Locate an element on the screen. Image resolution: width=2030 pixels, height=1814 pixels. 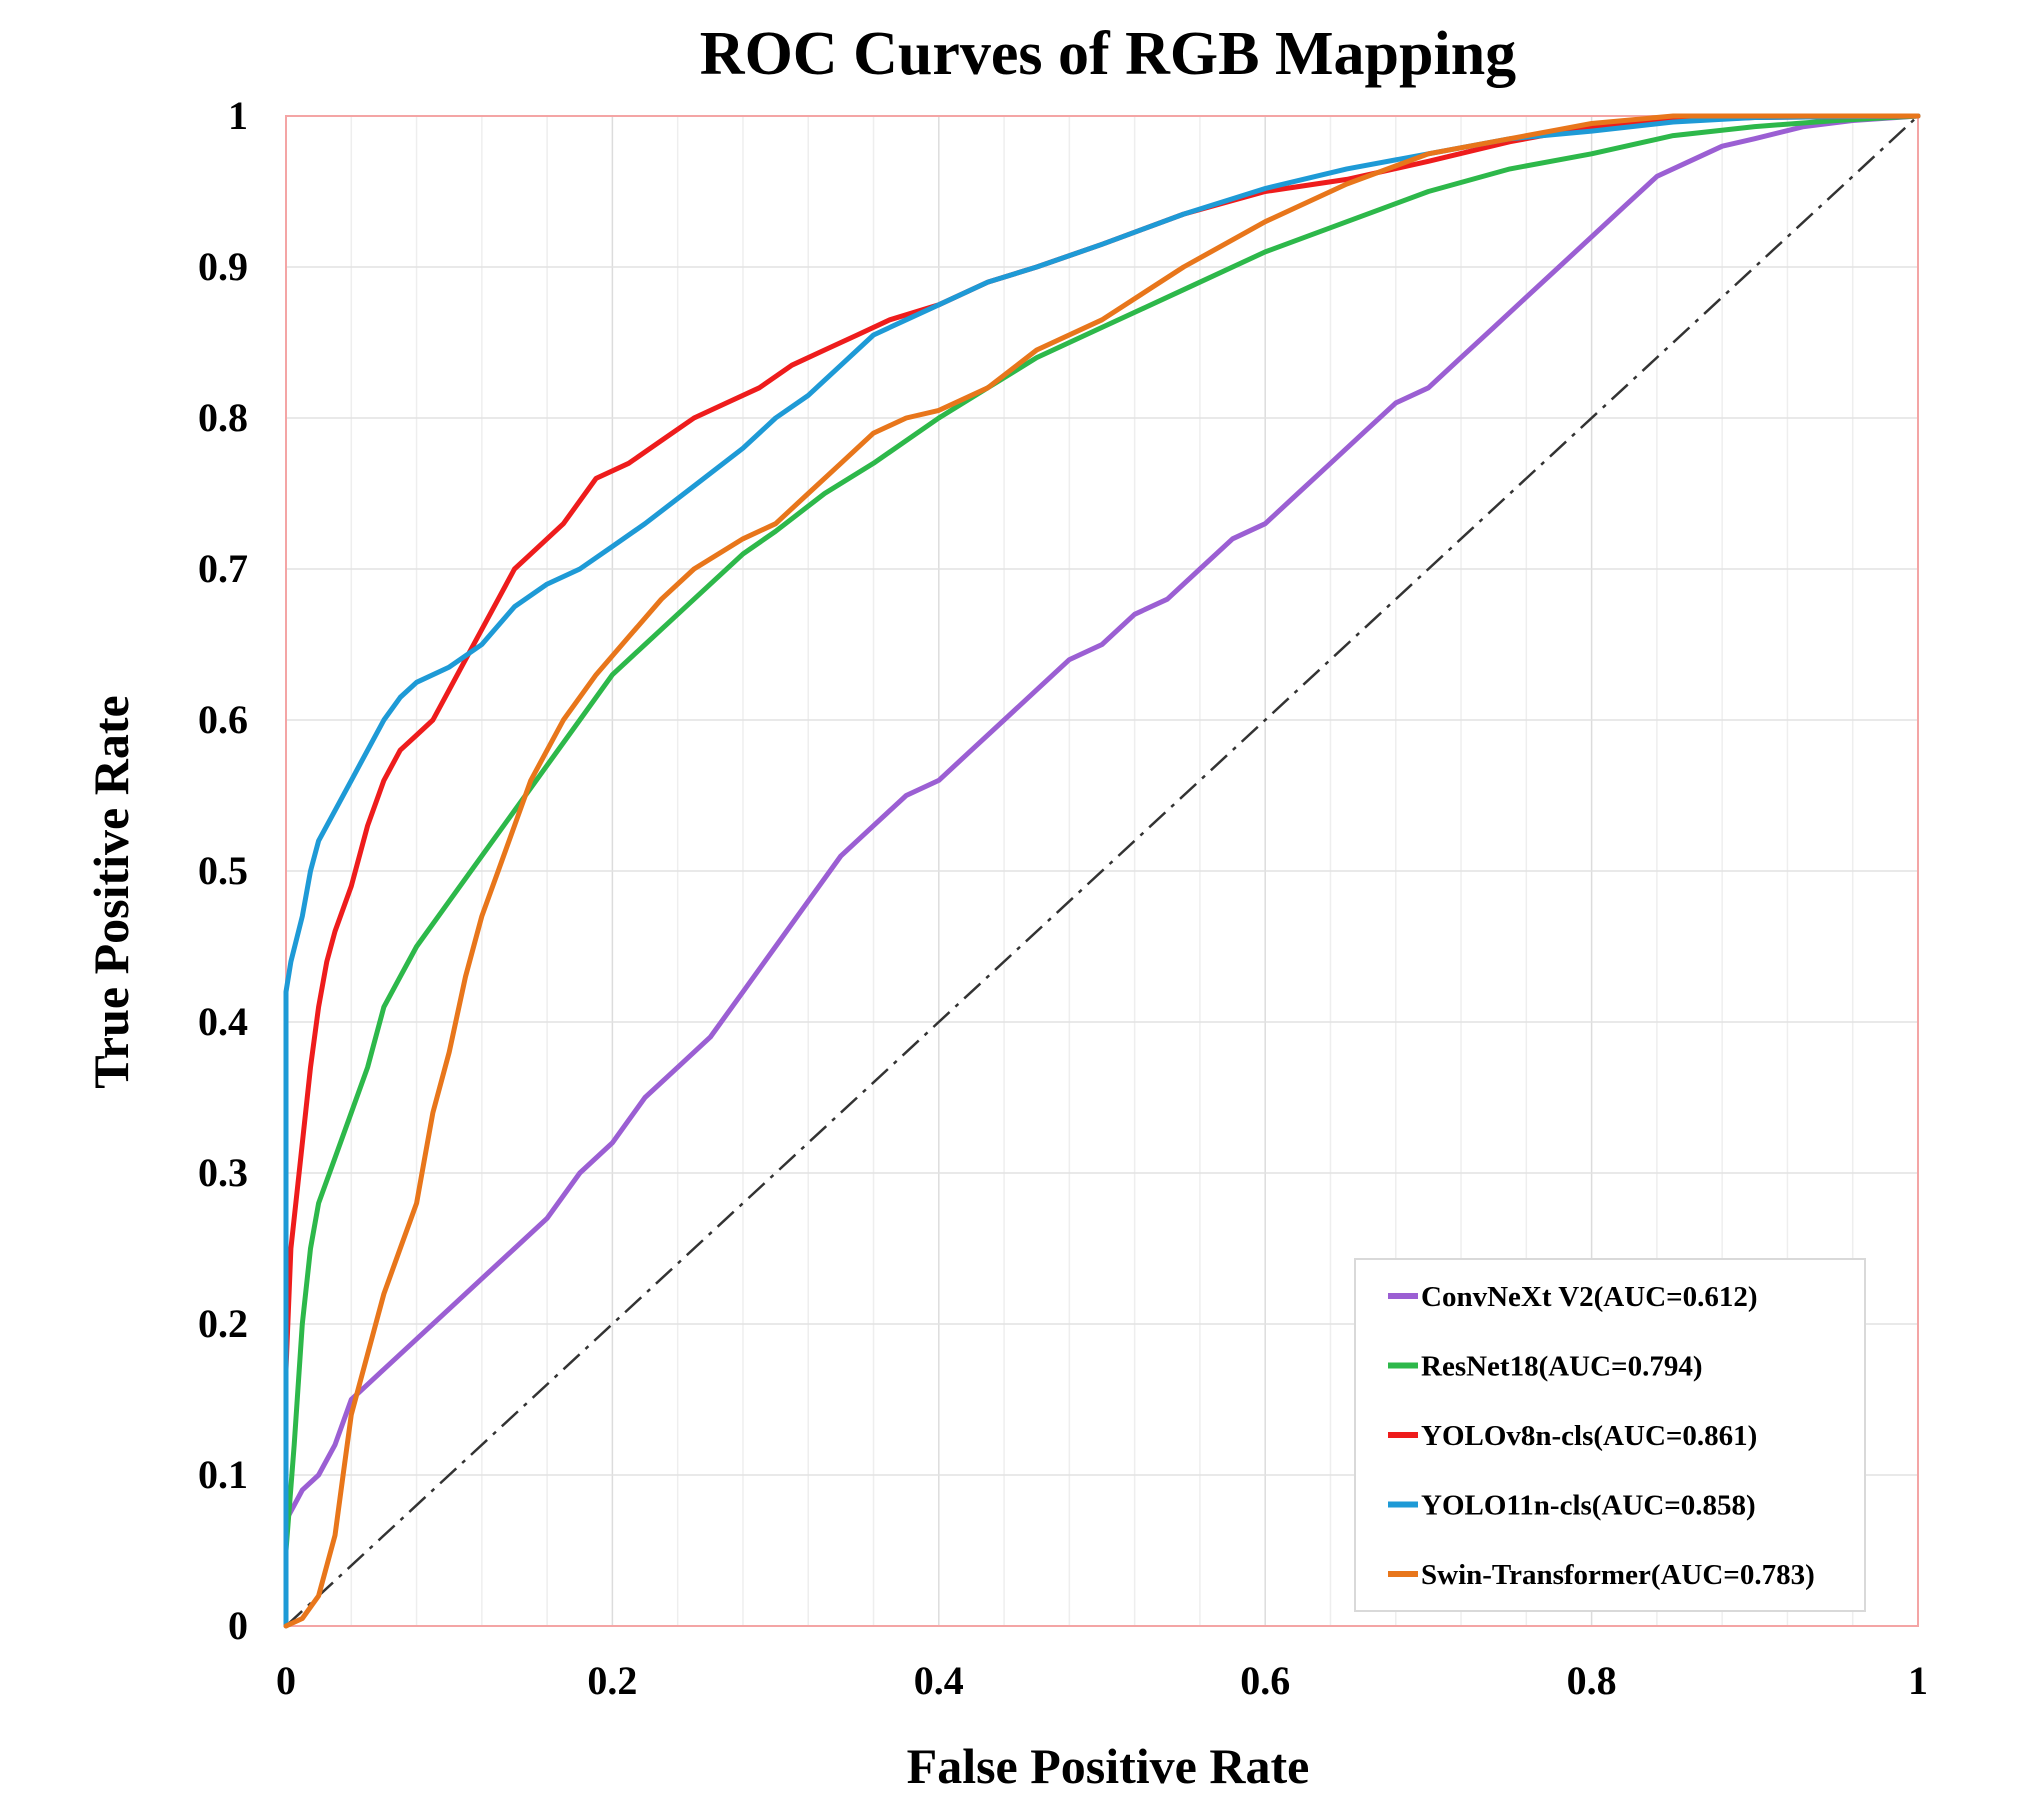
y-tick-label: 0.7 is located at coordinates (223, 568).